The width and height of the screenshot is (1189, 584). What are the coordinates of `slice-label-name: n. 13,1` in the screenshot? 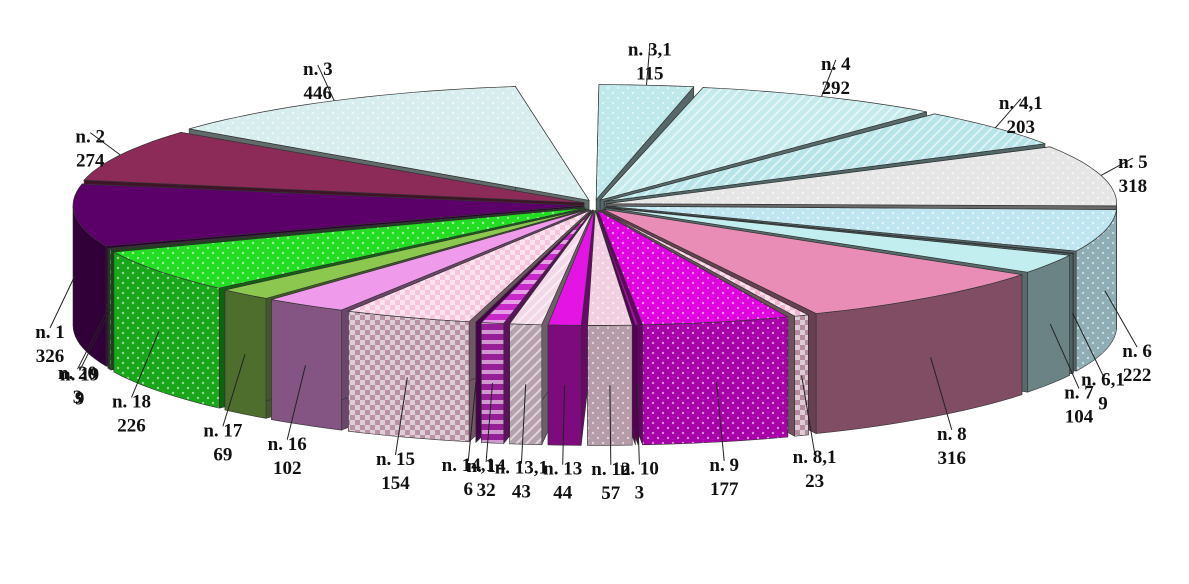 It's located at (521, 468).